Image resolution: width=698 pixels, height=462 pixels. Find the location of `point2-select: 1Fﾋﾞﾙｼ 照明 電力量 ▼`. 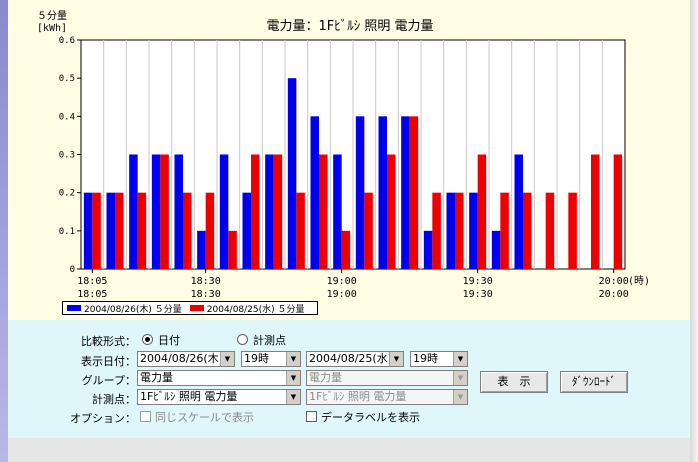

point2-select: 1Fﾋﾞﾙｼ 照明 電力量 ▼ is located at coordinates (387, 397).